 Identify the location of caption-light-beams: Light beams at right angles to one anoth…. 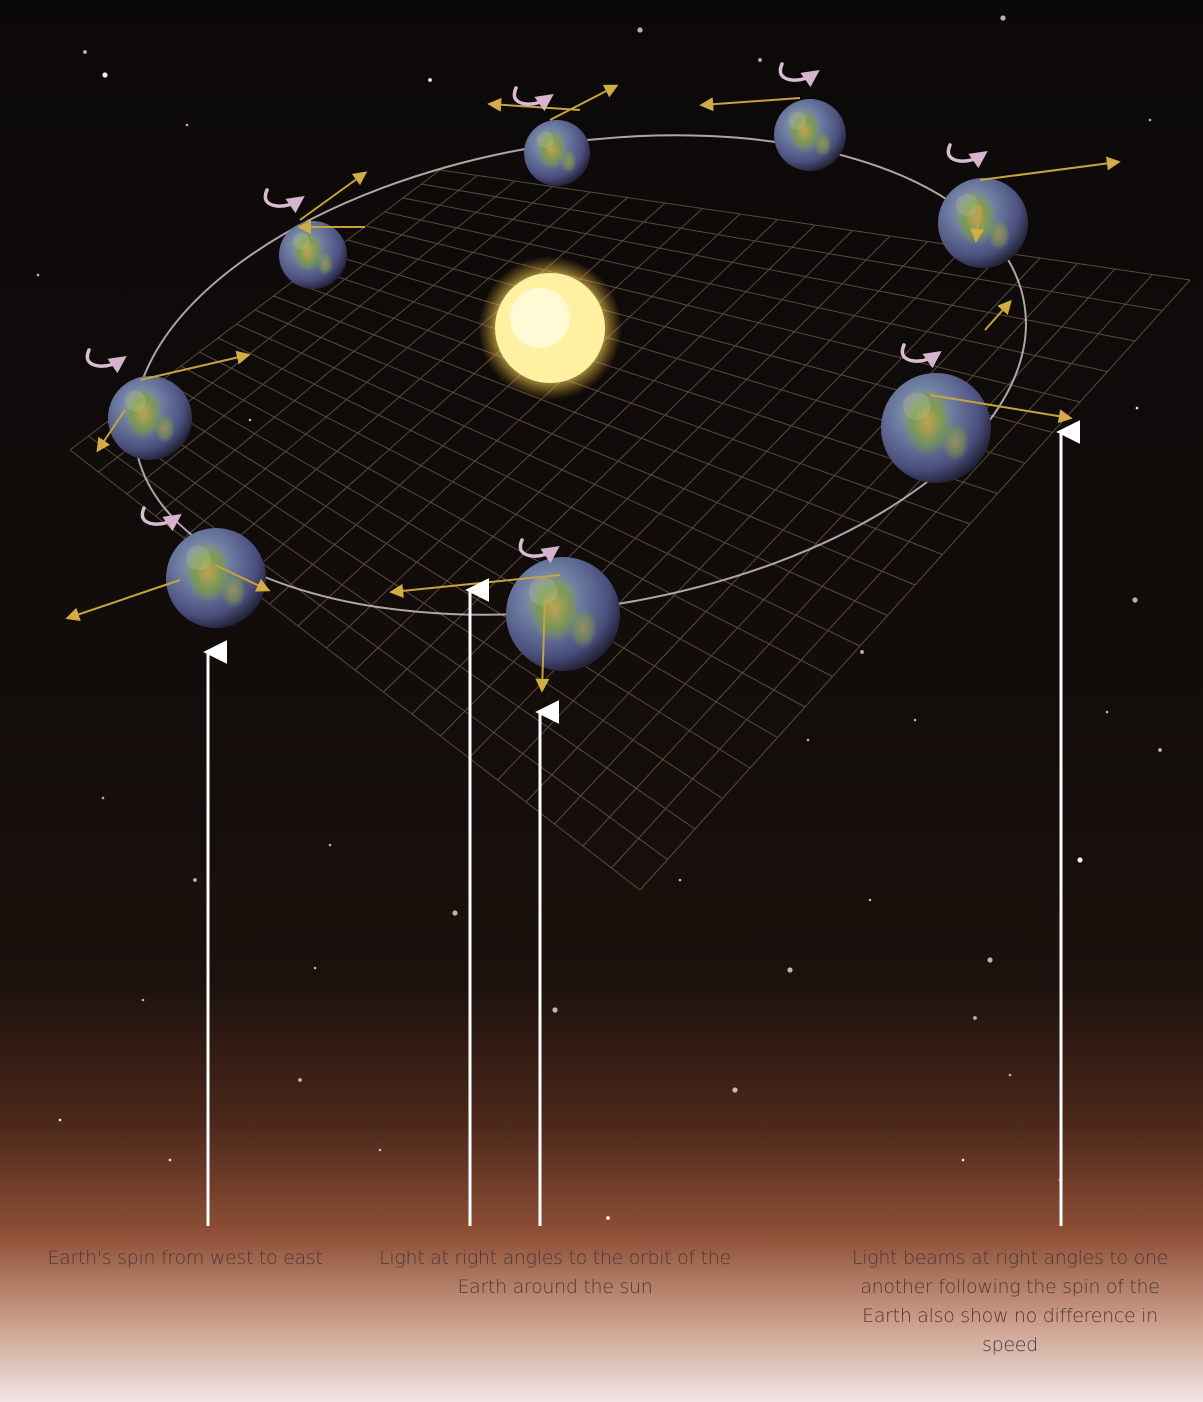
(1010, 1301).